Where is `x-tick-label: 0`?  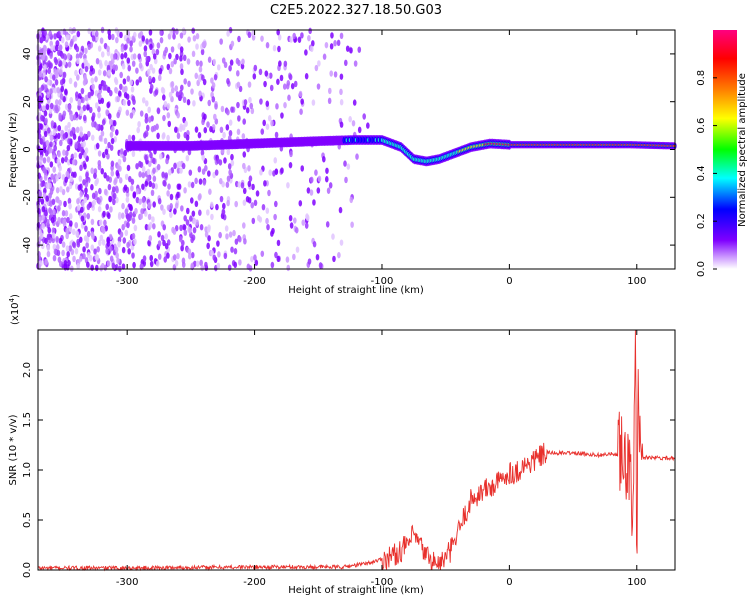 x-tick-label: 0 is located at coordinates (509, 281).